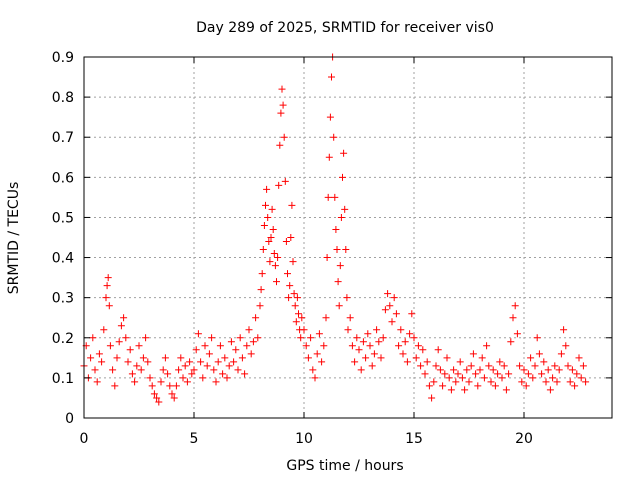 This screenshot has width=640, height=480. What do you see at coordinates (63, 58) in the screenshot?
I see `y-tick-label: 0.9` at bounding box center [63, 58].